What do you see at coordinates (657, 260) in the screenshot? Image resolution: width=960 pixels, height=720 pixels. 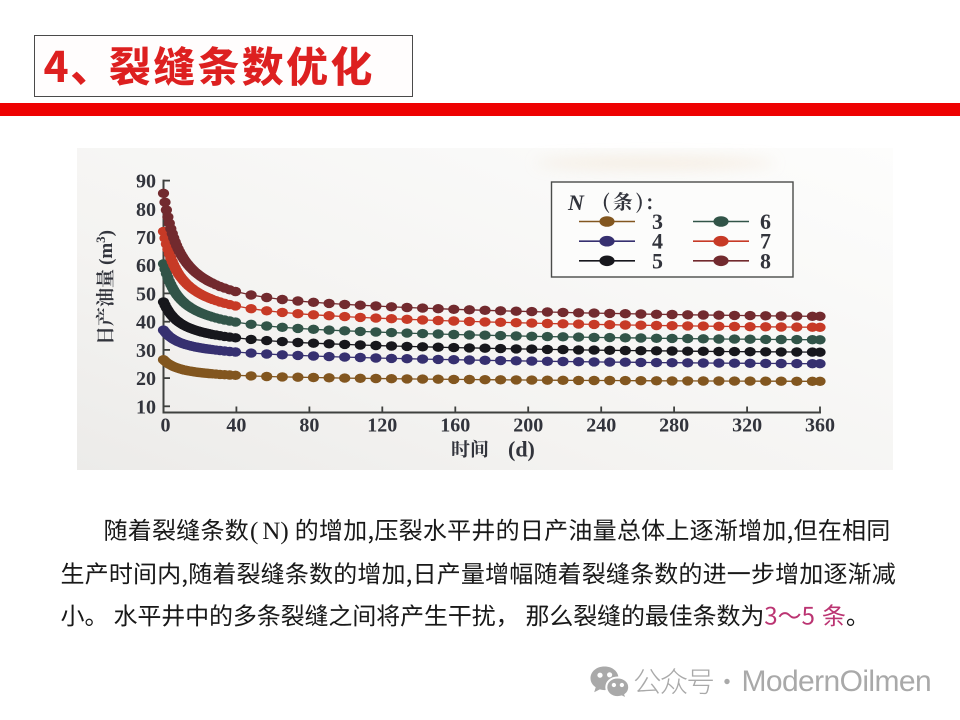 I see `svg-text: 5` at bounding box center [657, 260].